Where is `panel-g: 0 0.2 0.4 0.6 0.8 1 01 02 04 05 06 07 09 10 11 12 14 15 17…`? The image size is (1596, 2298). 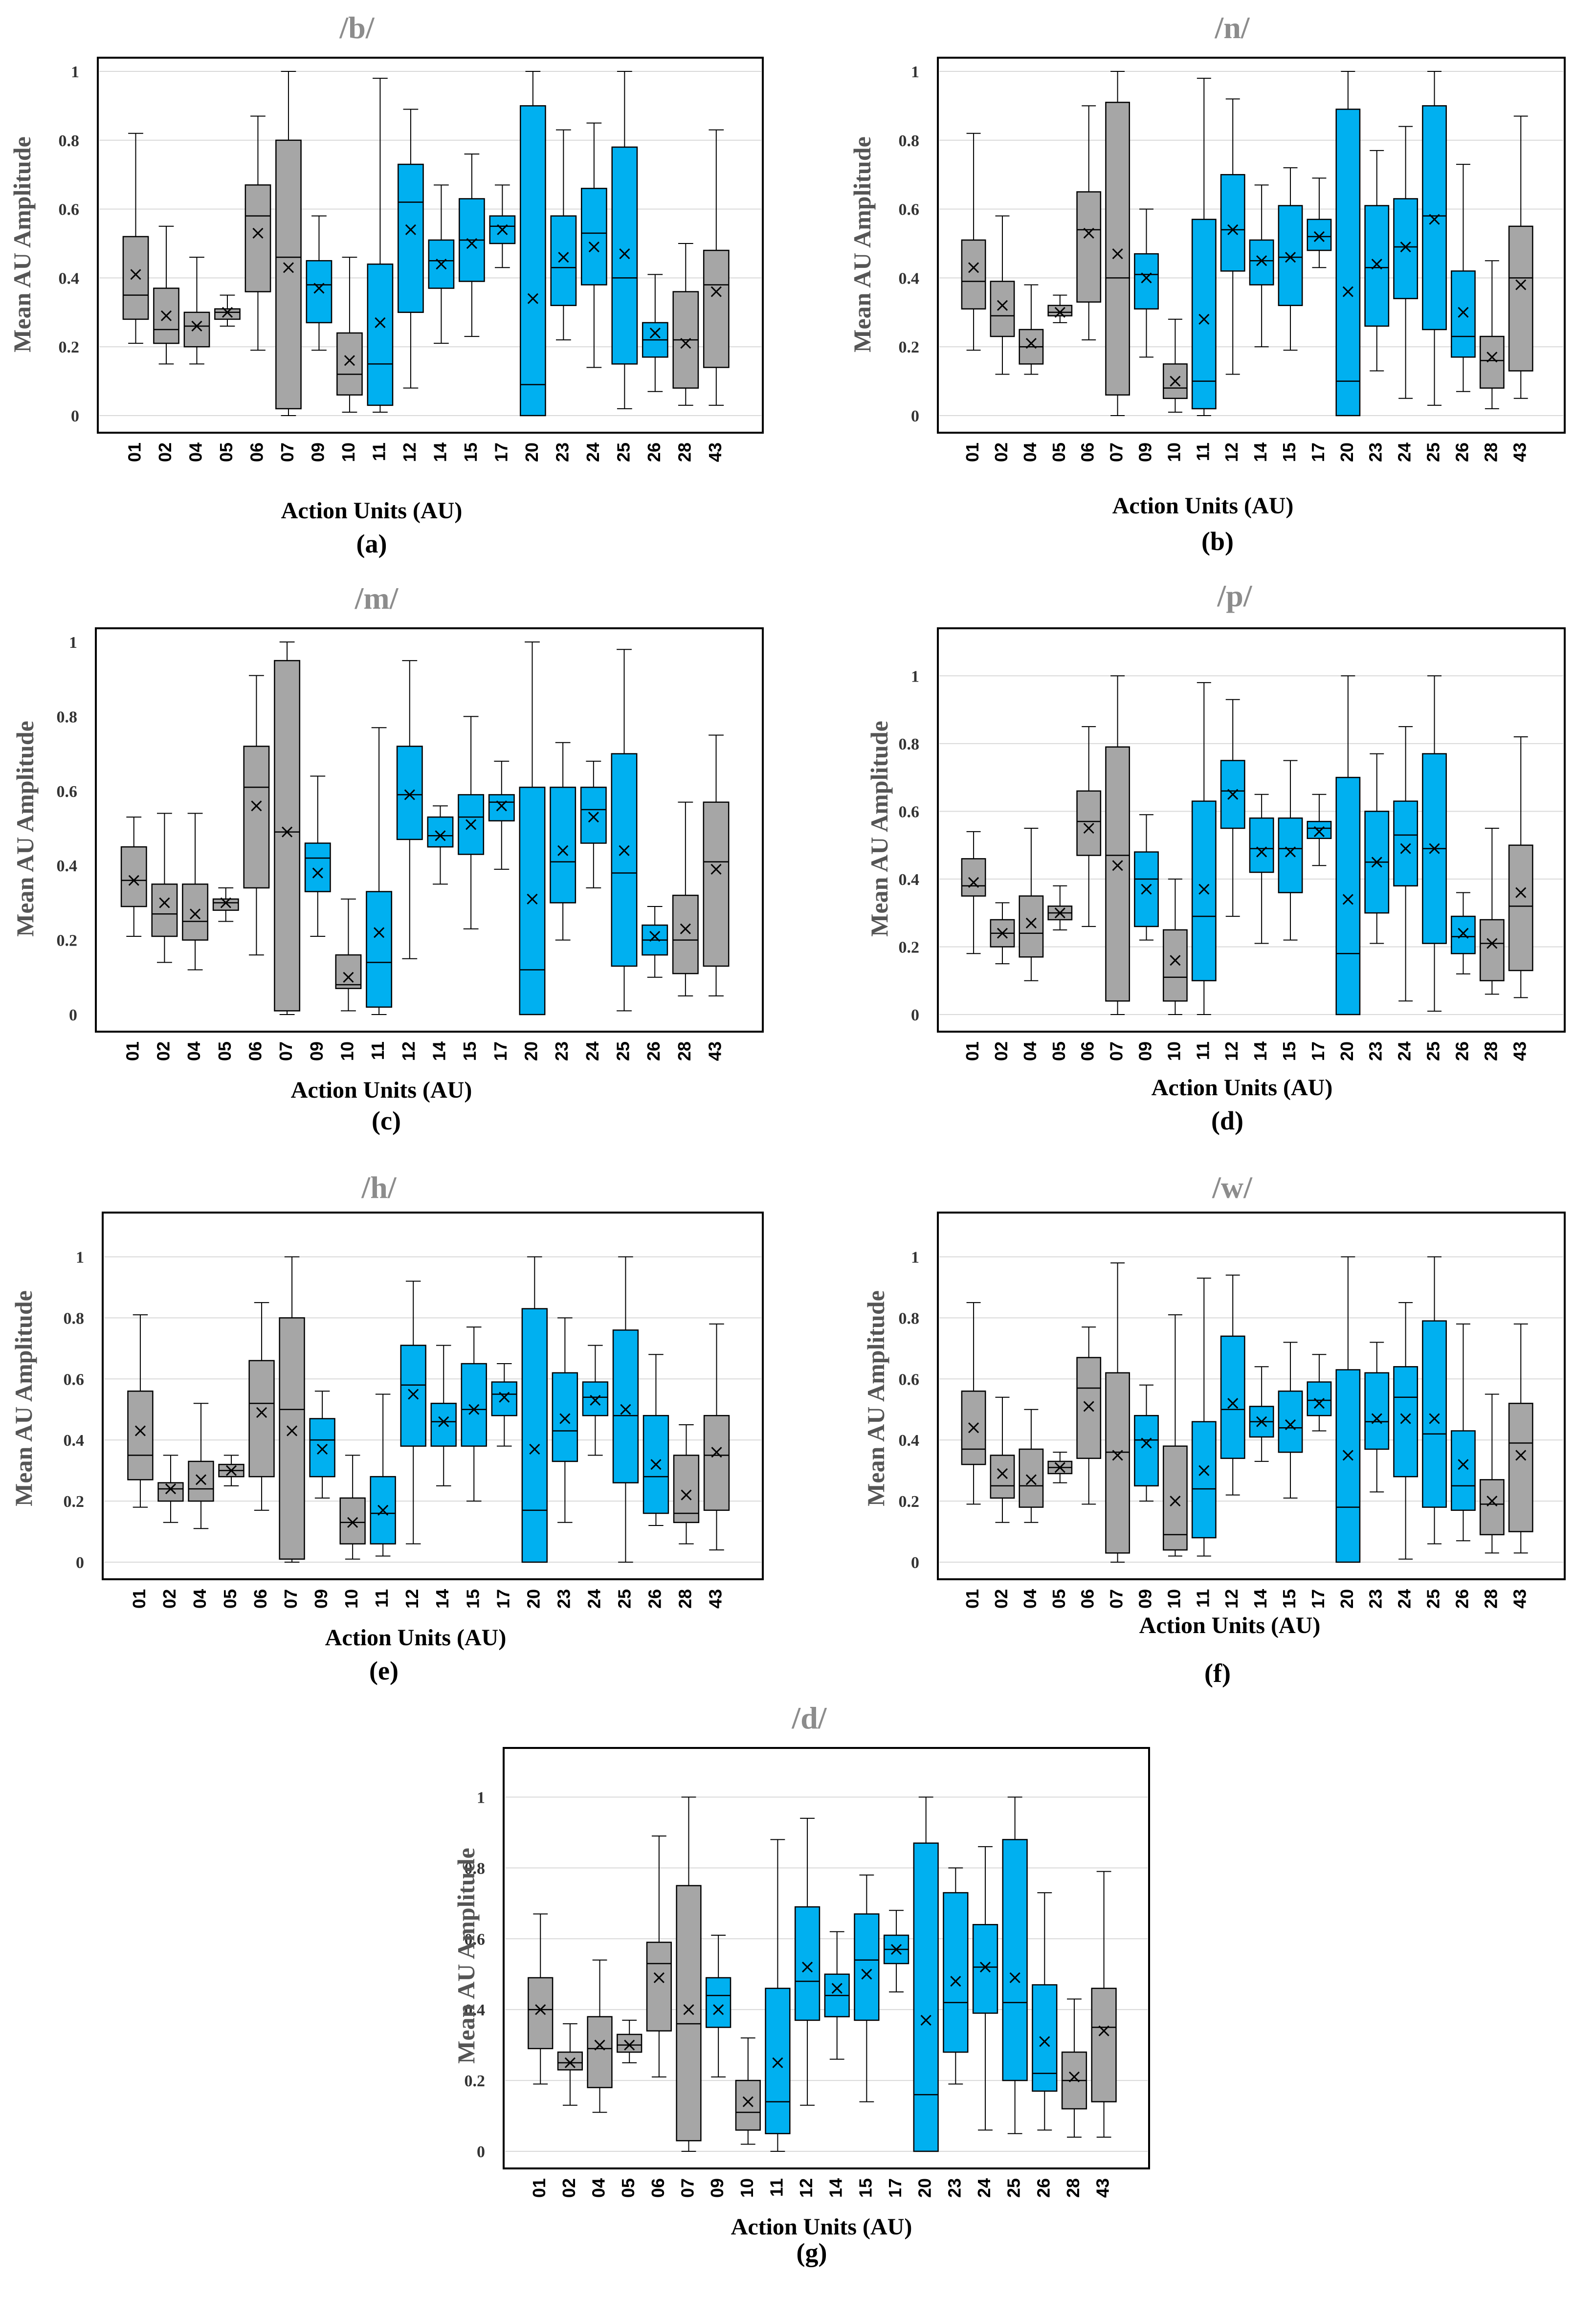
panel-g: 0 0.2 0.4 0.6 0.8 1 01 02 04 05 06 07 09 10 11 12 14 15 17… is located at coordinates (801, 1984).